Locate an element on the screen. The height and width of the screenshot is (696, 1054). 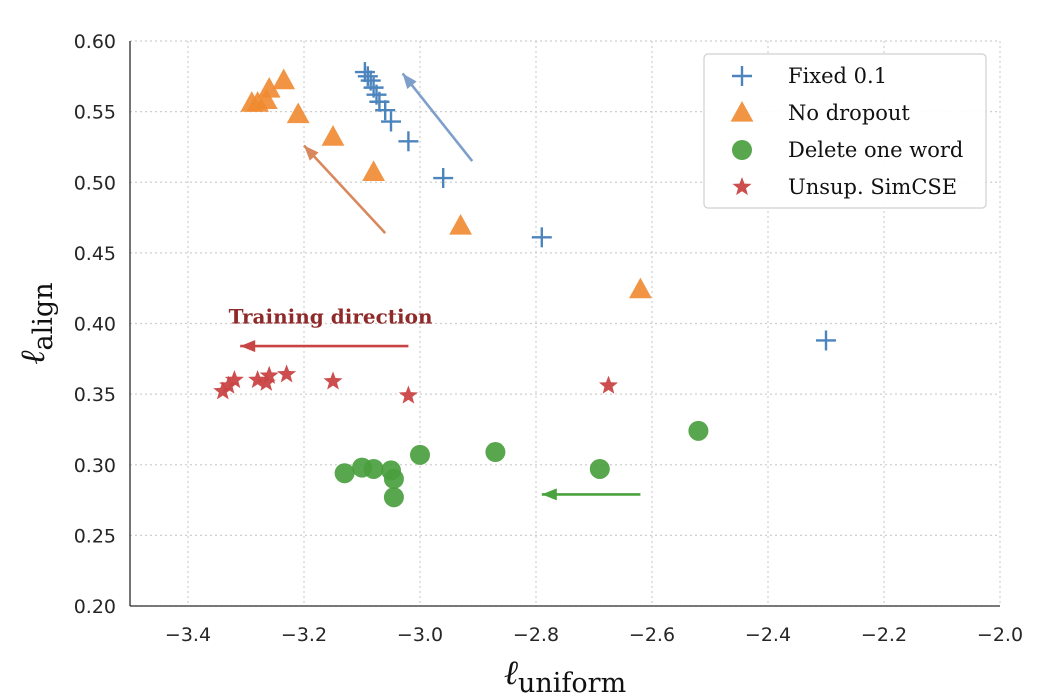
legend-item: Delete one word is located at coordinates (847, 150).